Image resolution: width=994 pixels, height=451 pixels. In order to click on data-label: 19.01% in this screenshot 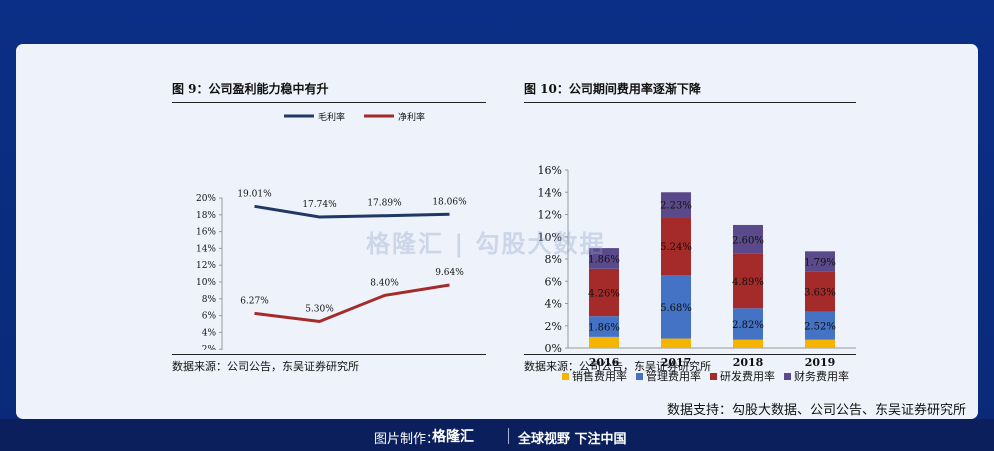, I will do `click(254, 194)`.